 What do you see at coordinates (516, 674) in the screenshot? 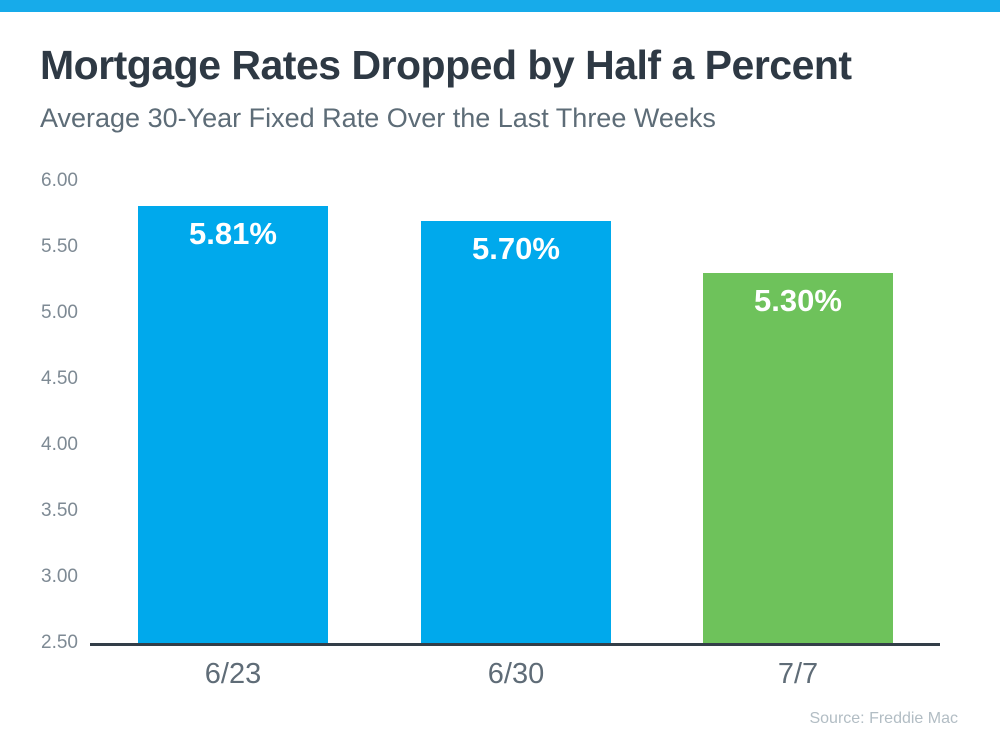
I see `x-tick-label: 6/30` at bounding box center [516, 674].